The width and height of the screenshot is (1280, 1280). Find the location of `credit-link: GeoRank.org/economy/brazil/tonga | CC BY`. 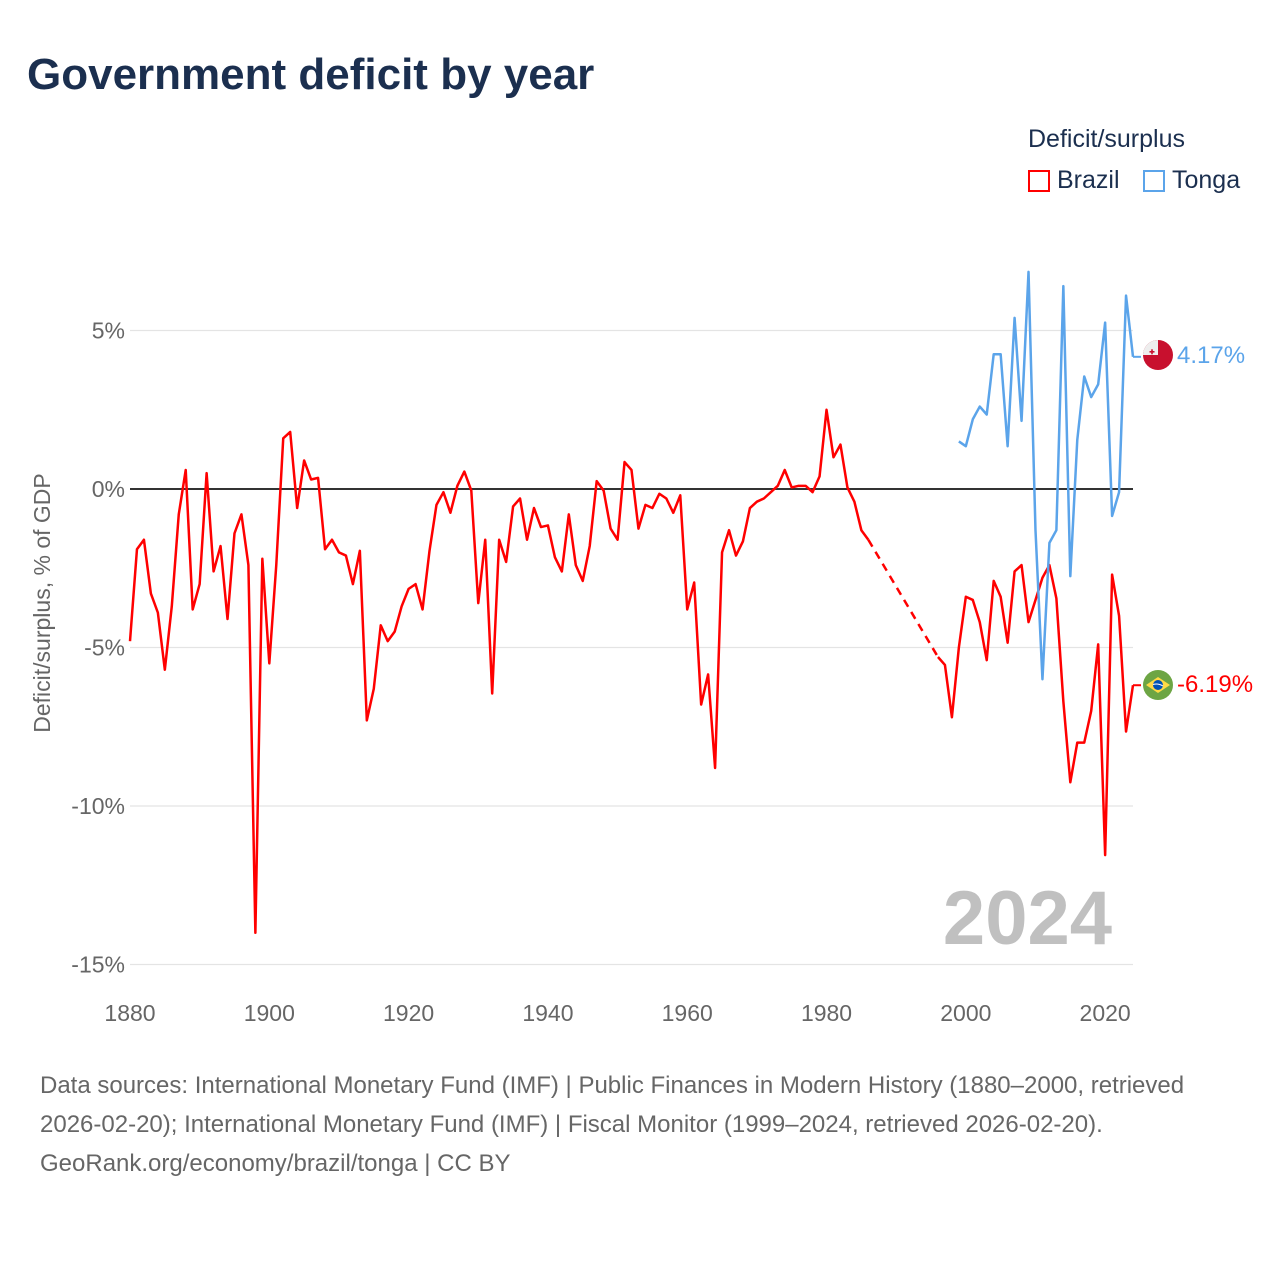

credit-link: GeoRank.org/economy/brazil/tonga | CC BY is located at coordinates (275, 1163).